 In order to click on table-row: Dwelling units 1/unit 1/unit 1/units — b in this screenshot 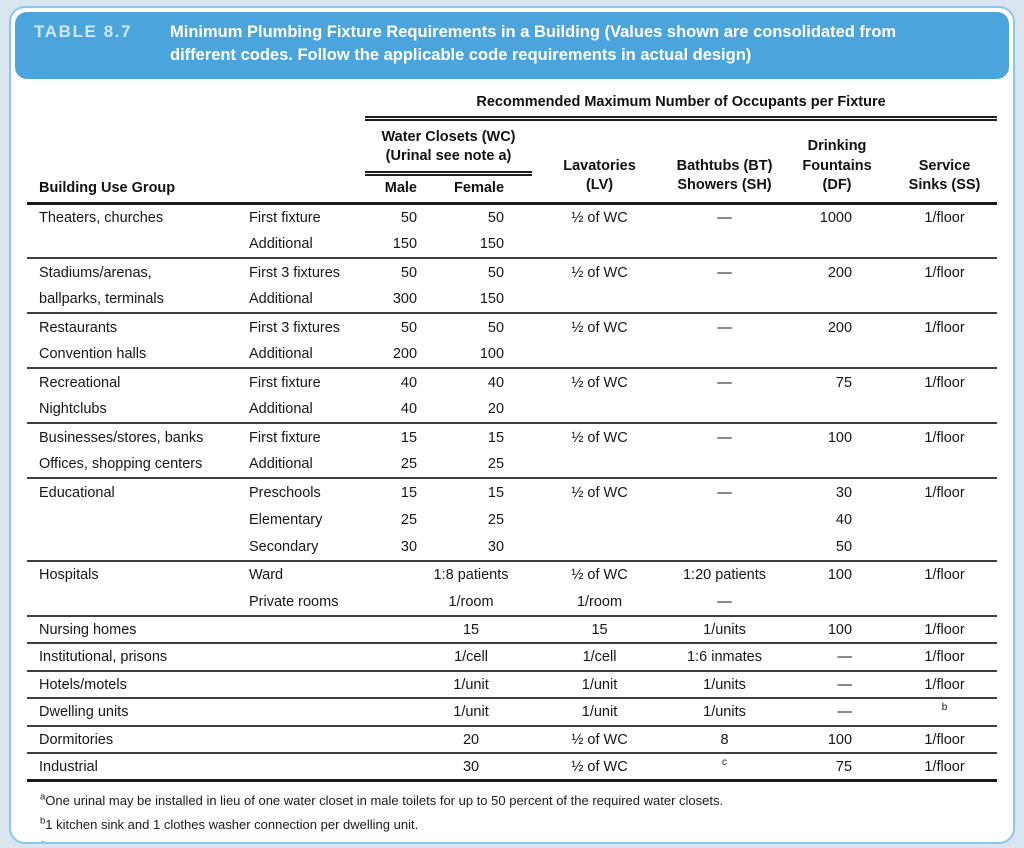, I will do `click(512, 711)`.